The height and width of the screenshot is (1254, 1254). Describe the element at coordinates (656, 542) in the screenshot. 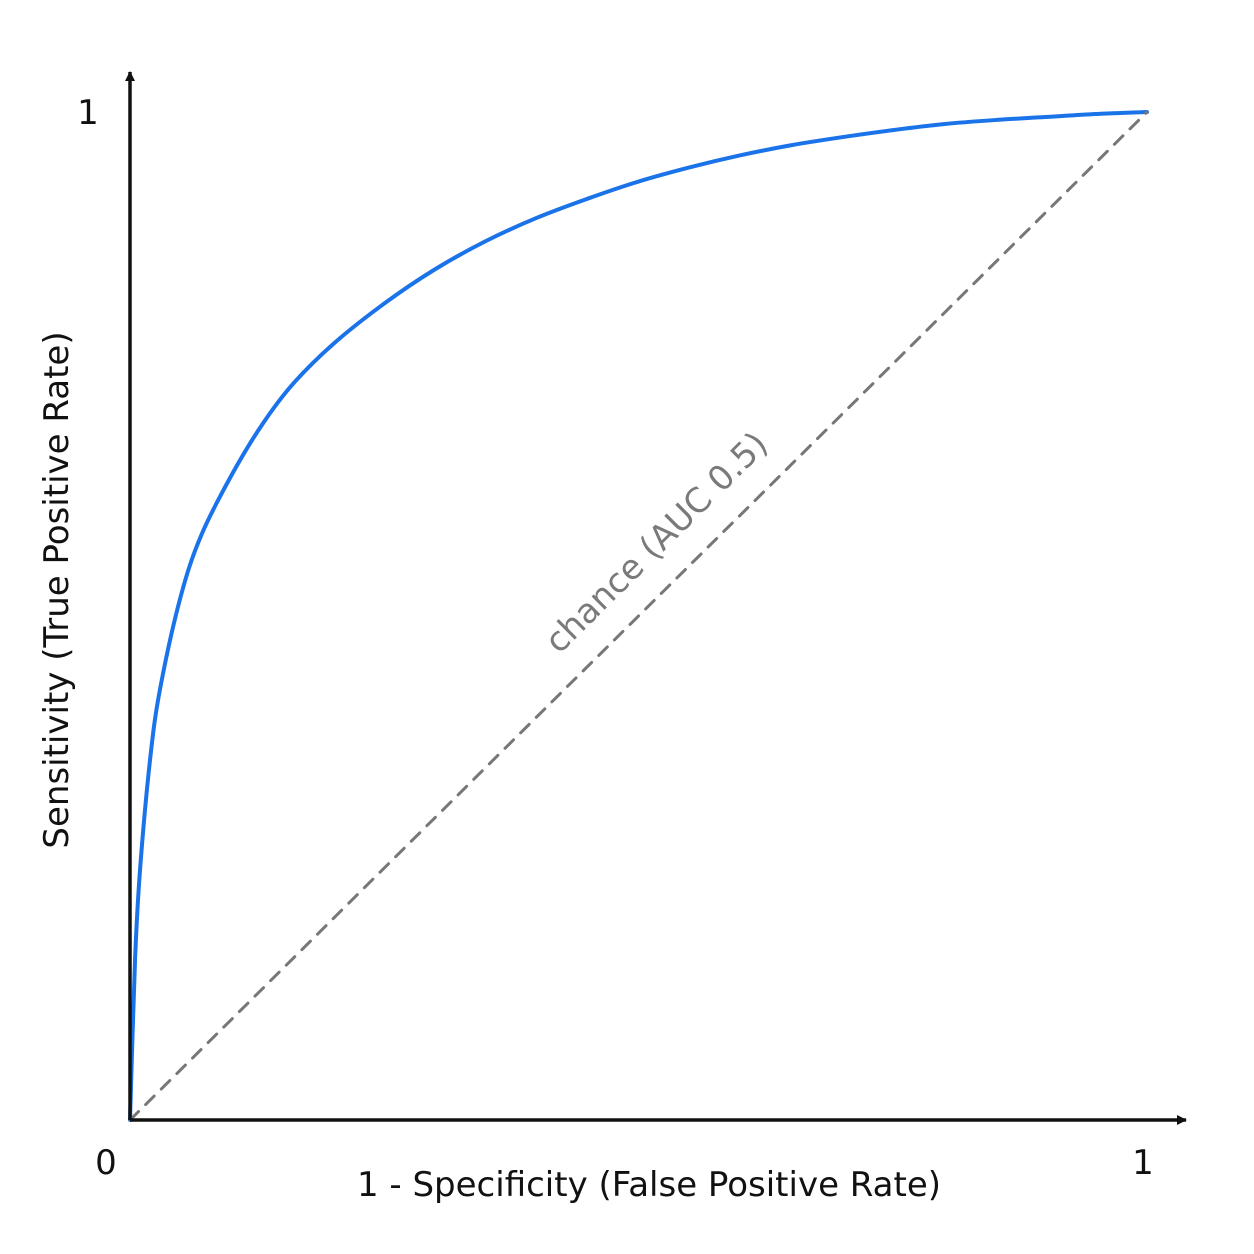

I see `chance-annotation: chance (AUC 0.5)` at that location.